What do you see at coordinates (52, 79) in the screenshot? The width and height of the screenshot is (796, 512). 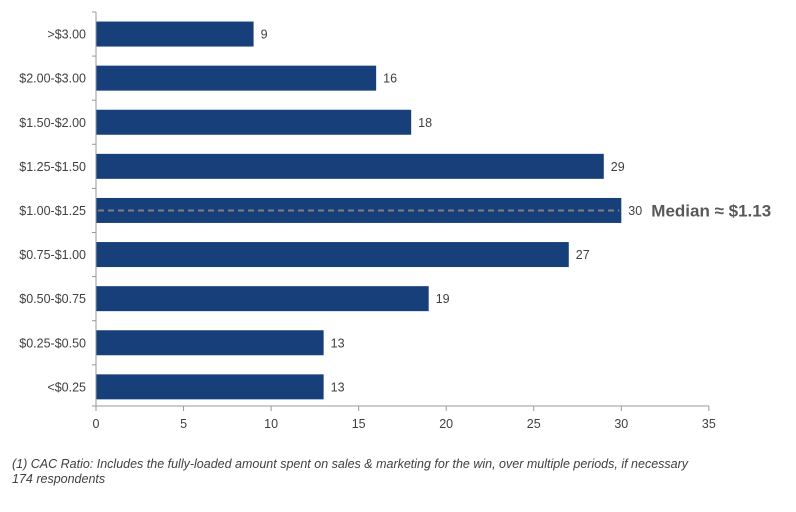 I see `category-label: $2.00-$3.00` at bounding box center [52, 79].